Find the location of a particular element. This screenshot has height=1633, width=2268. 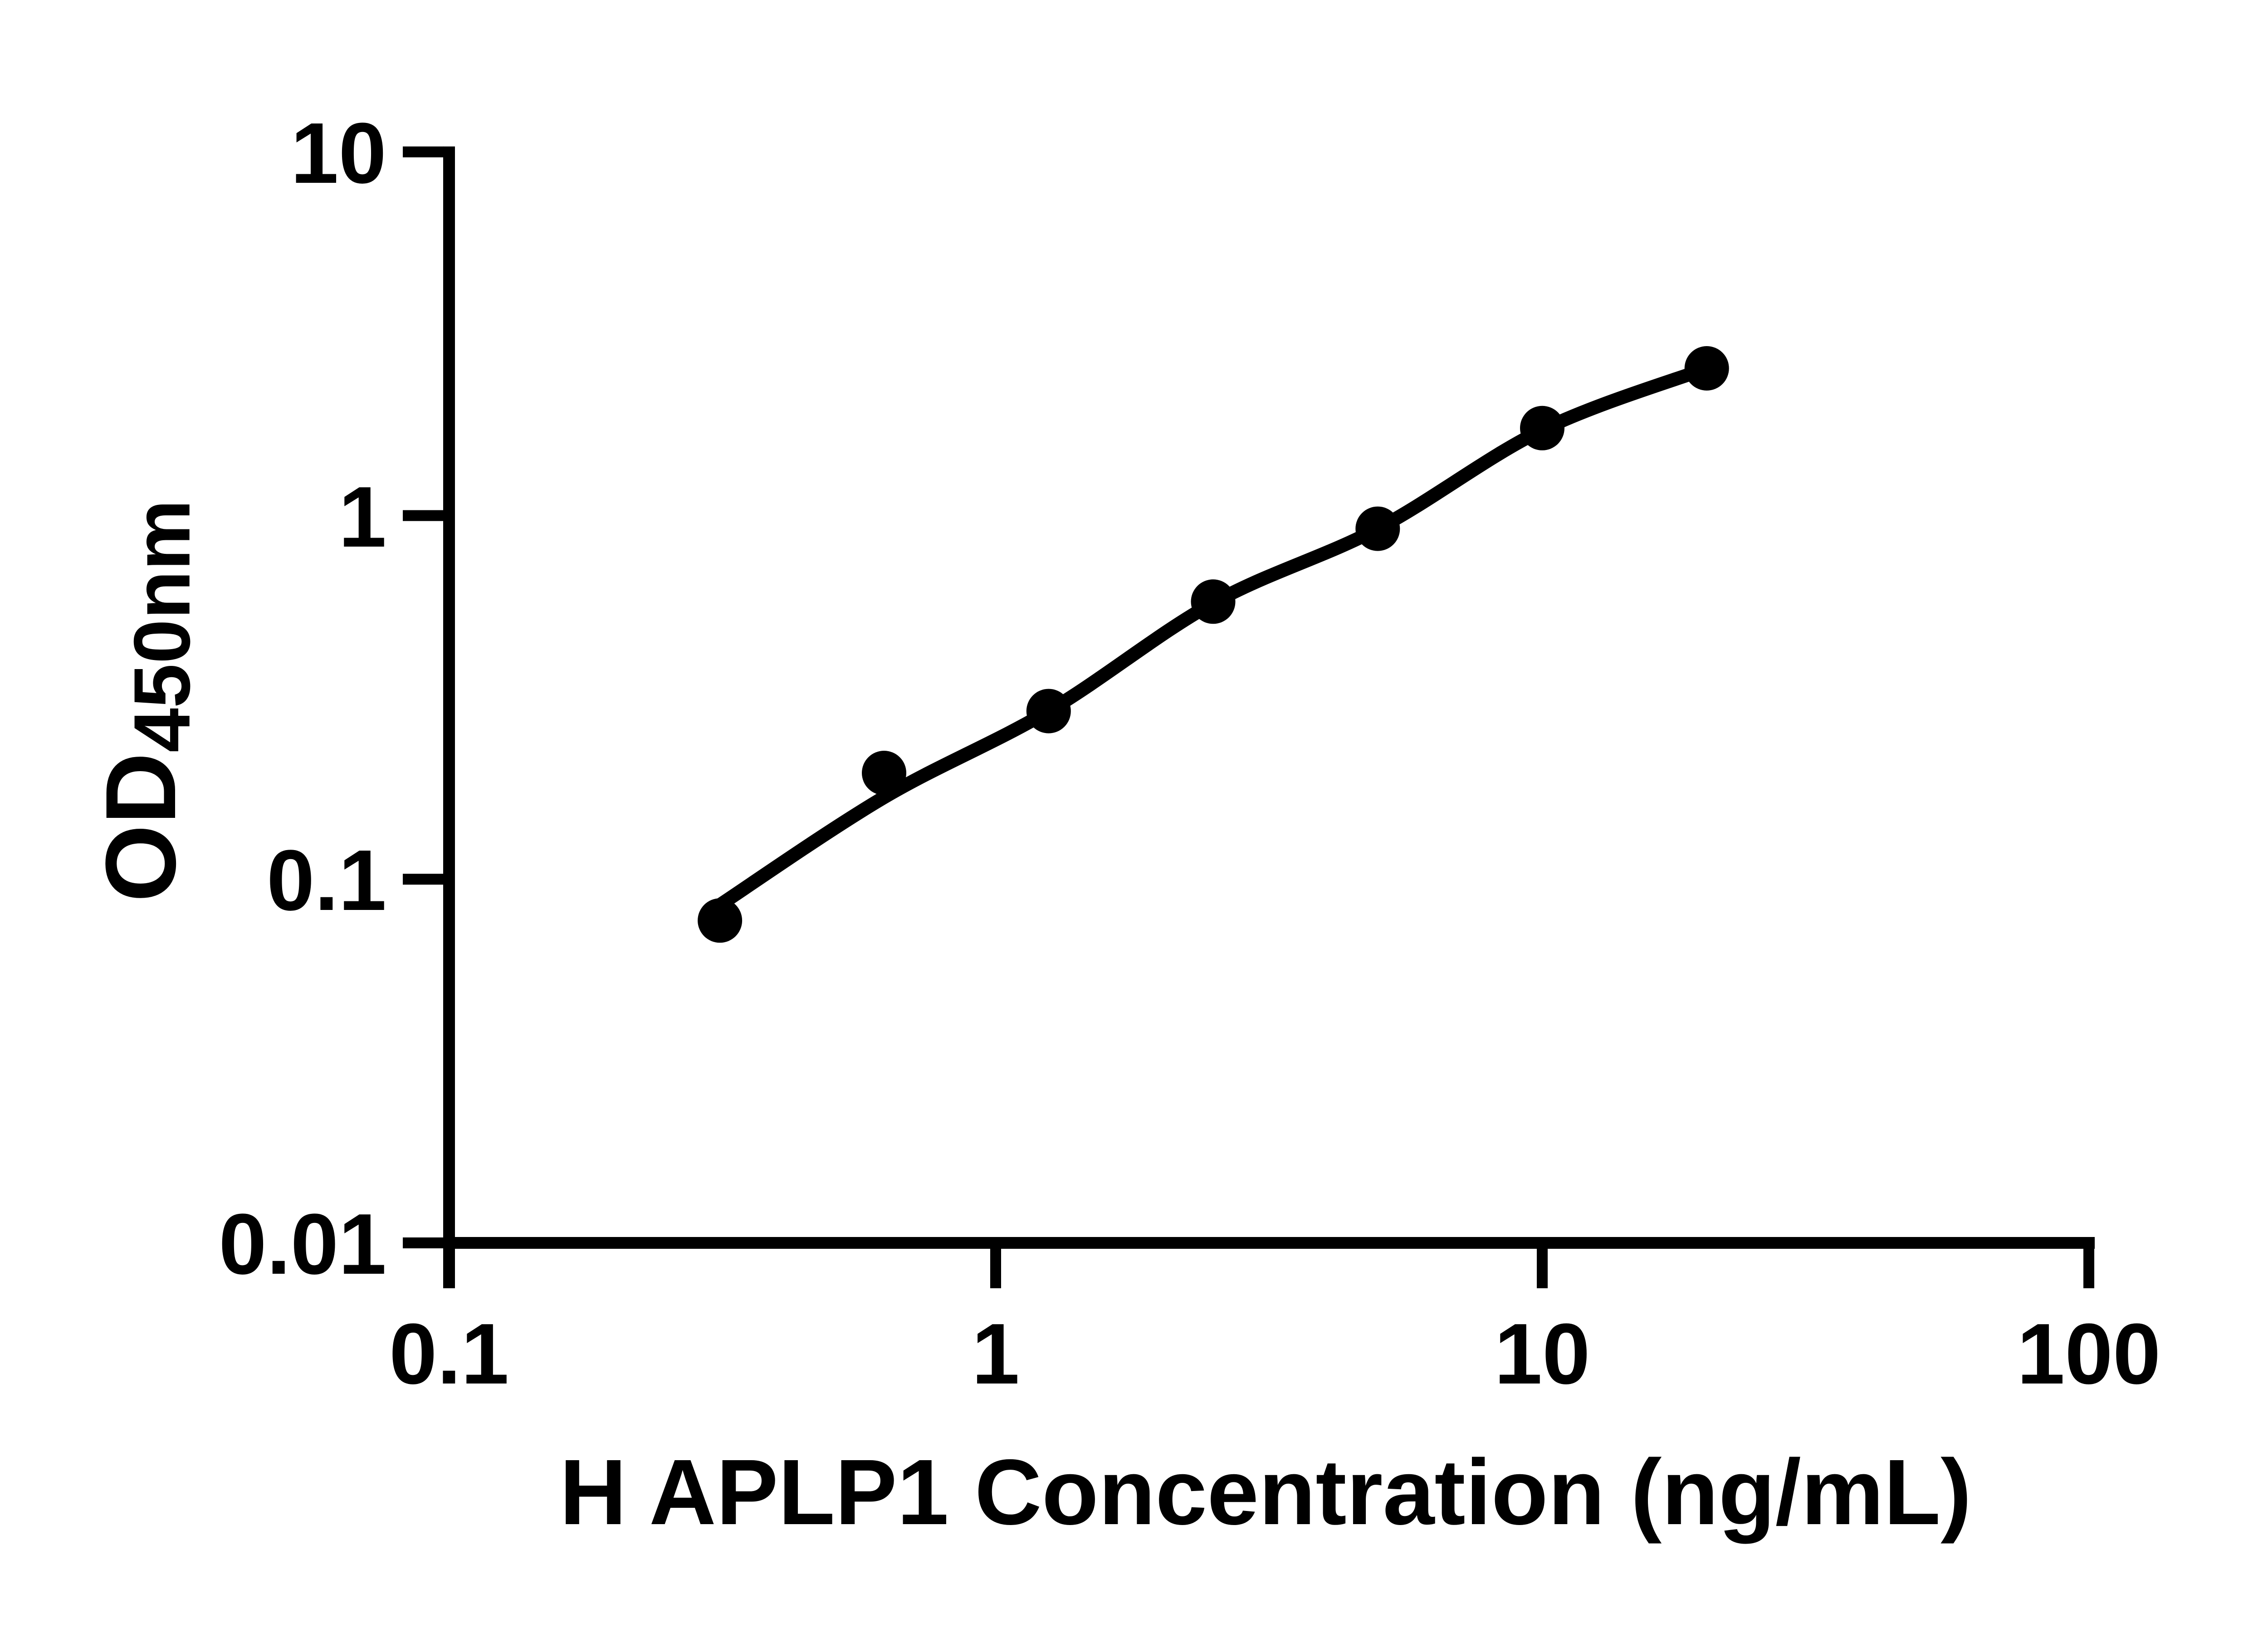

y-axis-title-main: OD is located at coordinates (140, 827).